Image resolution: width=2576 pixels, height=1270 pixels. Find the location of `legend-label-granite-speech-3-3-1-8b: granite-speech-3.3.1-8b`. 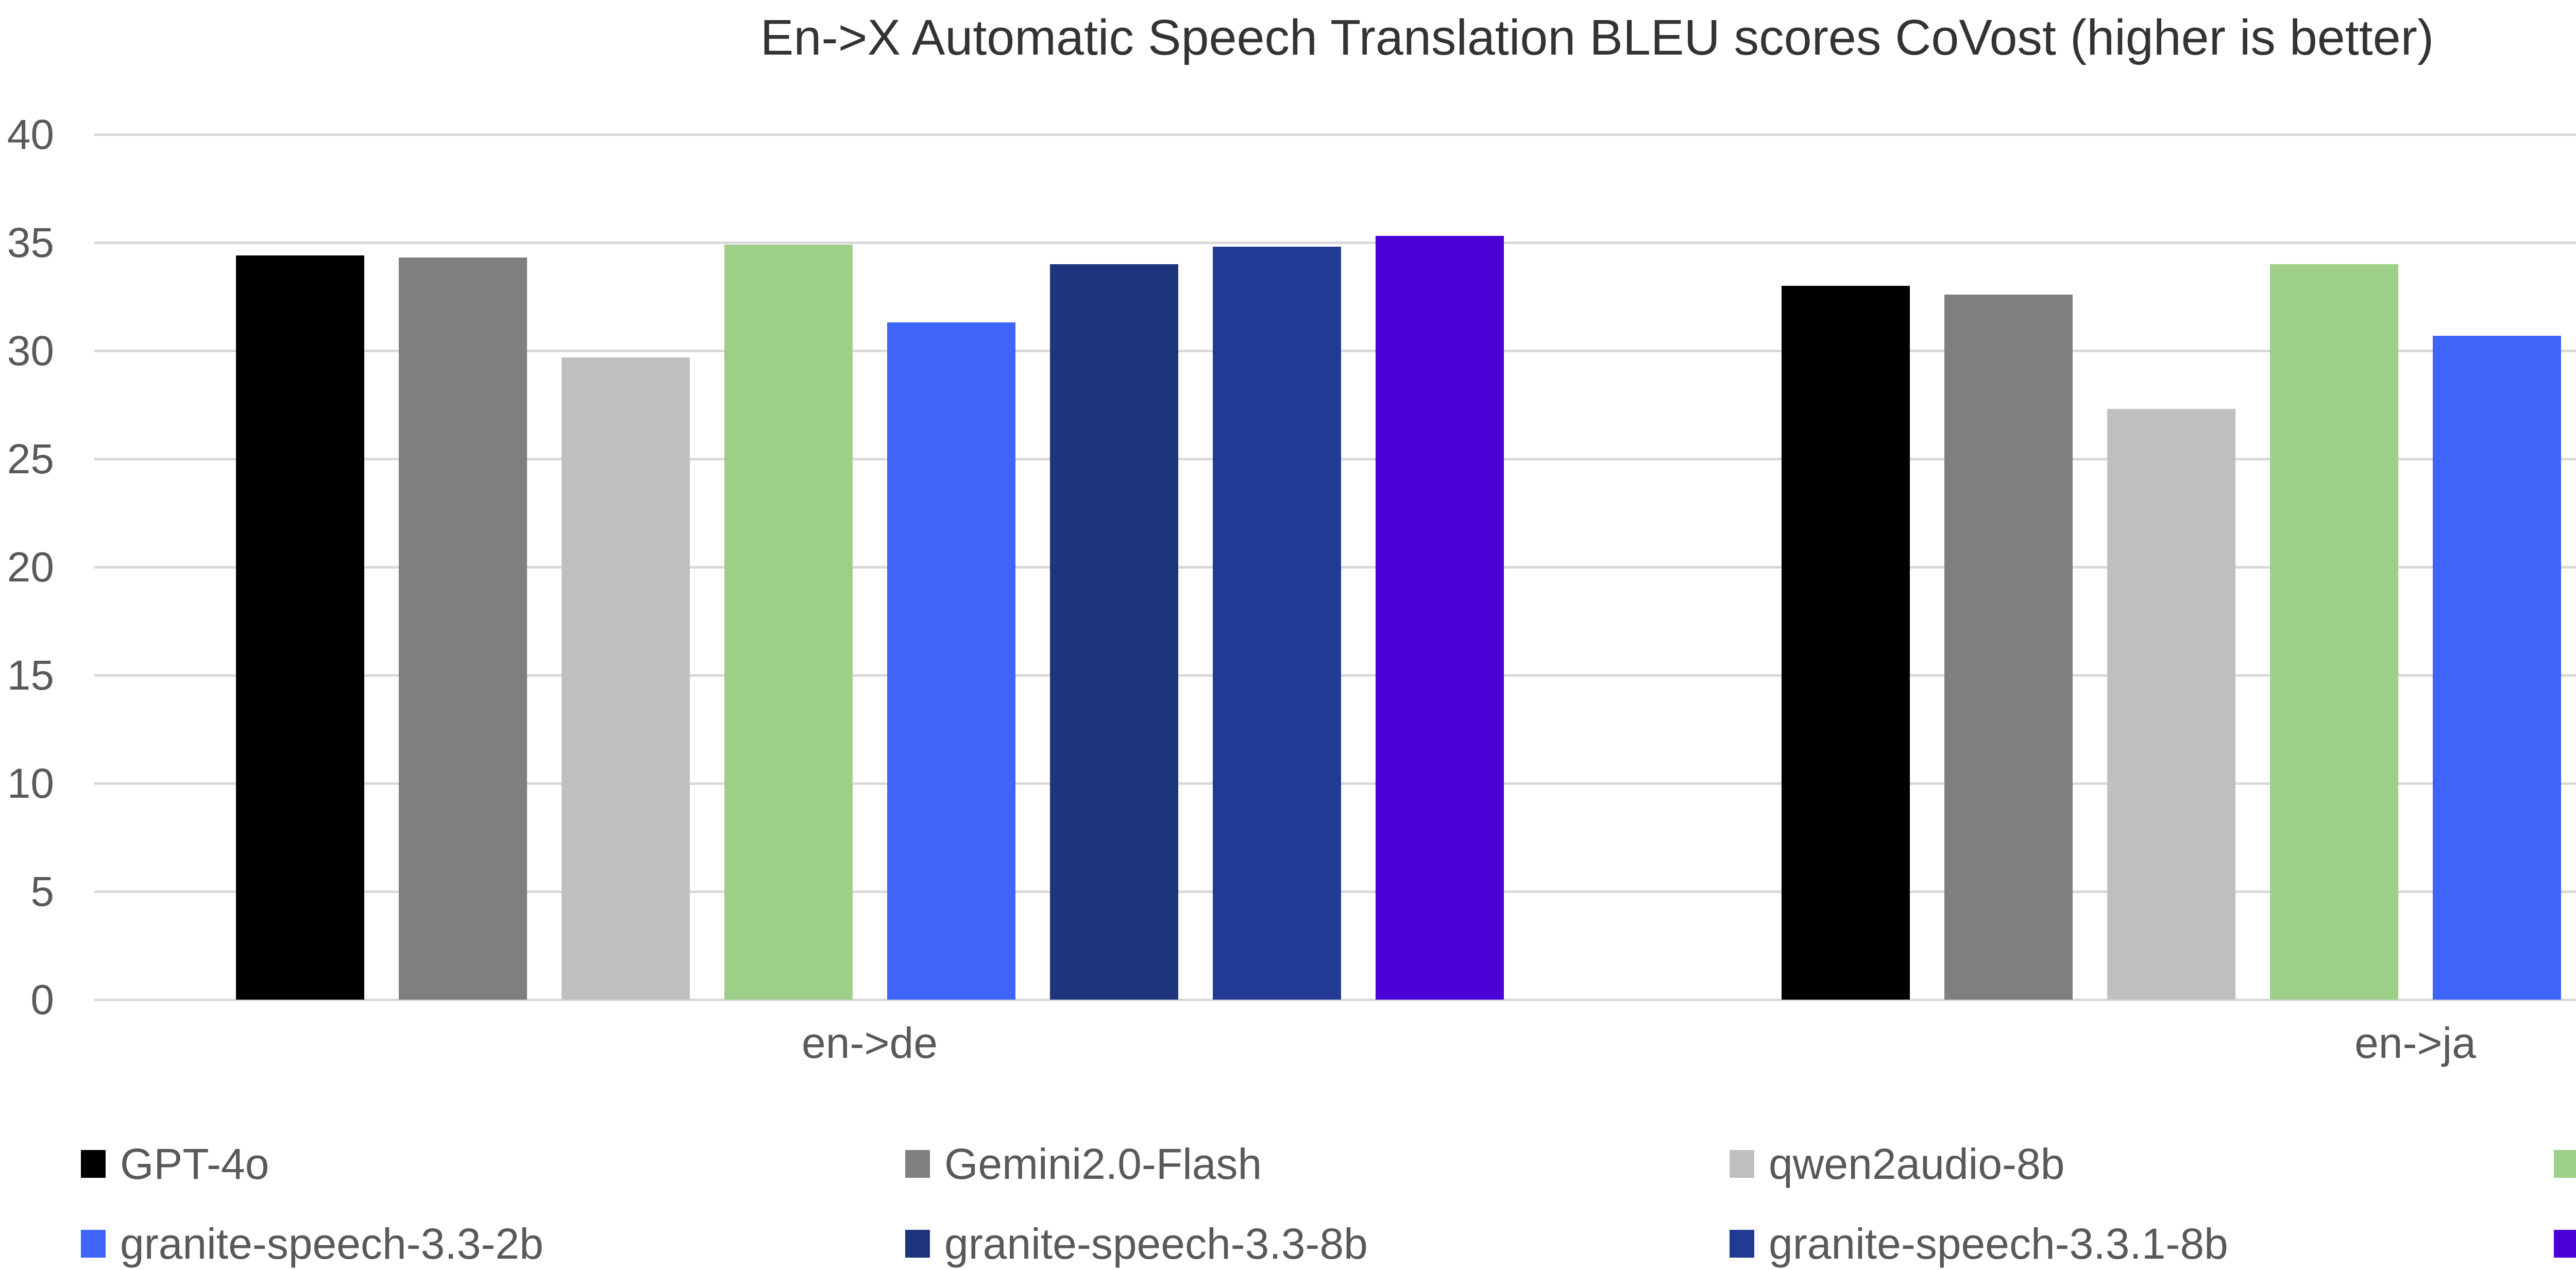

legend-label-granite-speech-3-3-1-8b: granite-speech-3.3.1-8b is located at coordinates (1998, 1243).